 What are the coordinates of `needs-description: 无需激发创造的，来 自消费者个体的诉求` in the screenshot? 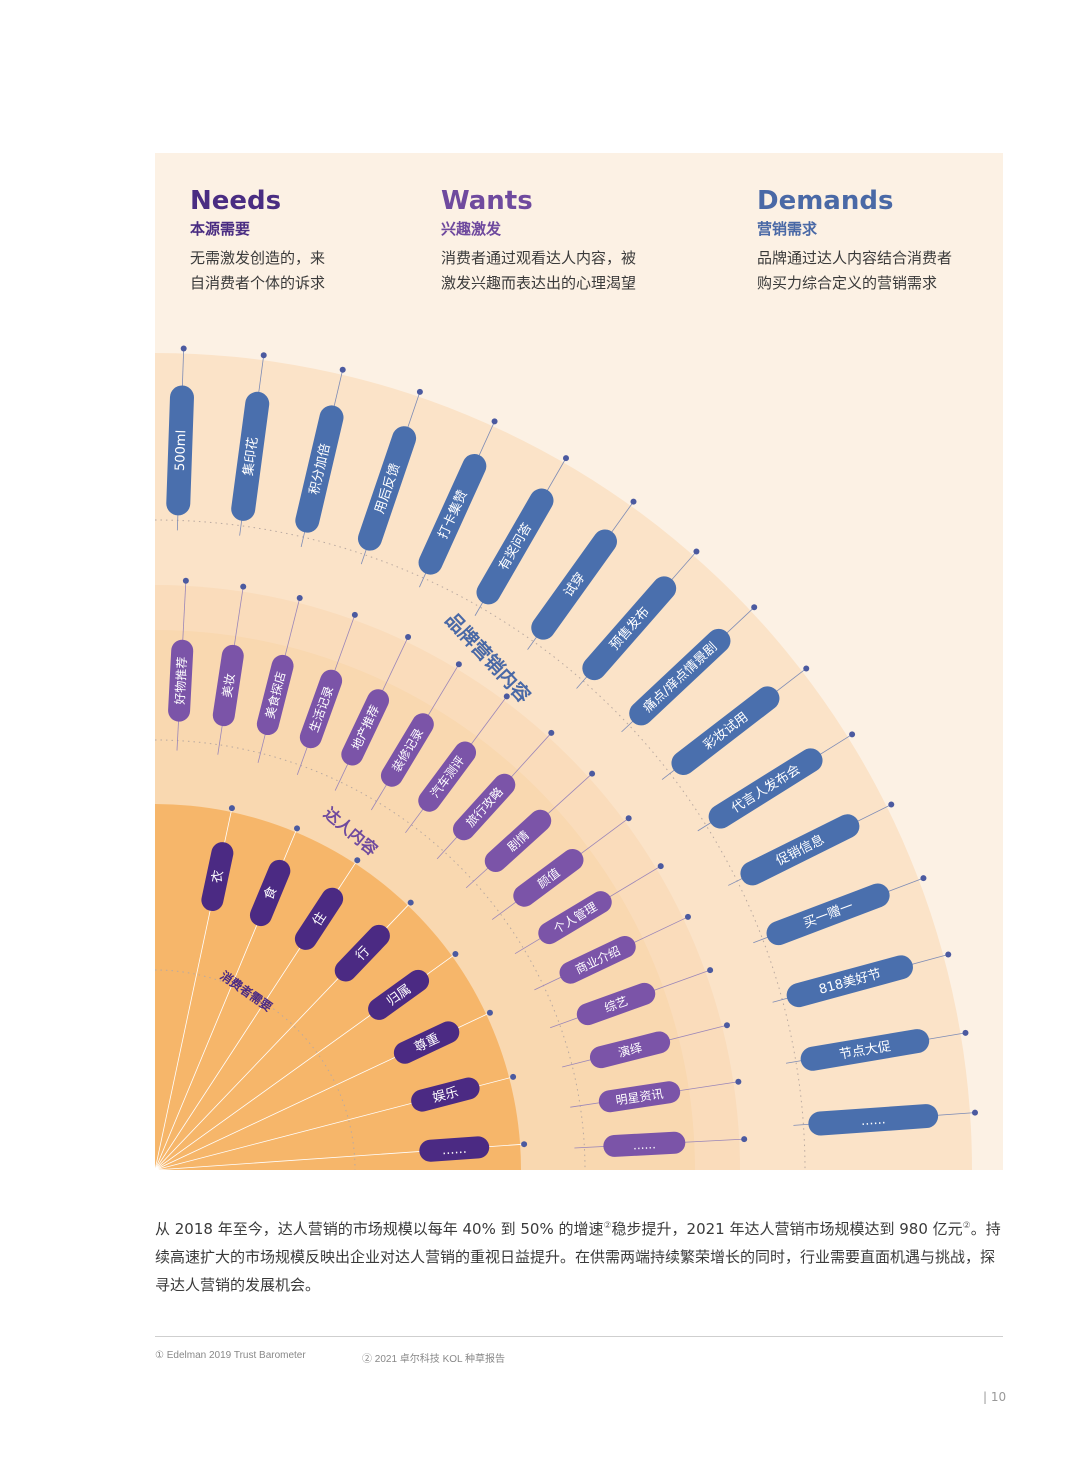 It's located at (258, 270).